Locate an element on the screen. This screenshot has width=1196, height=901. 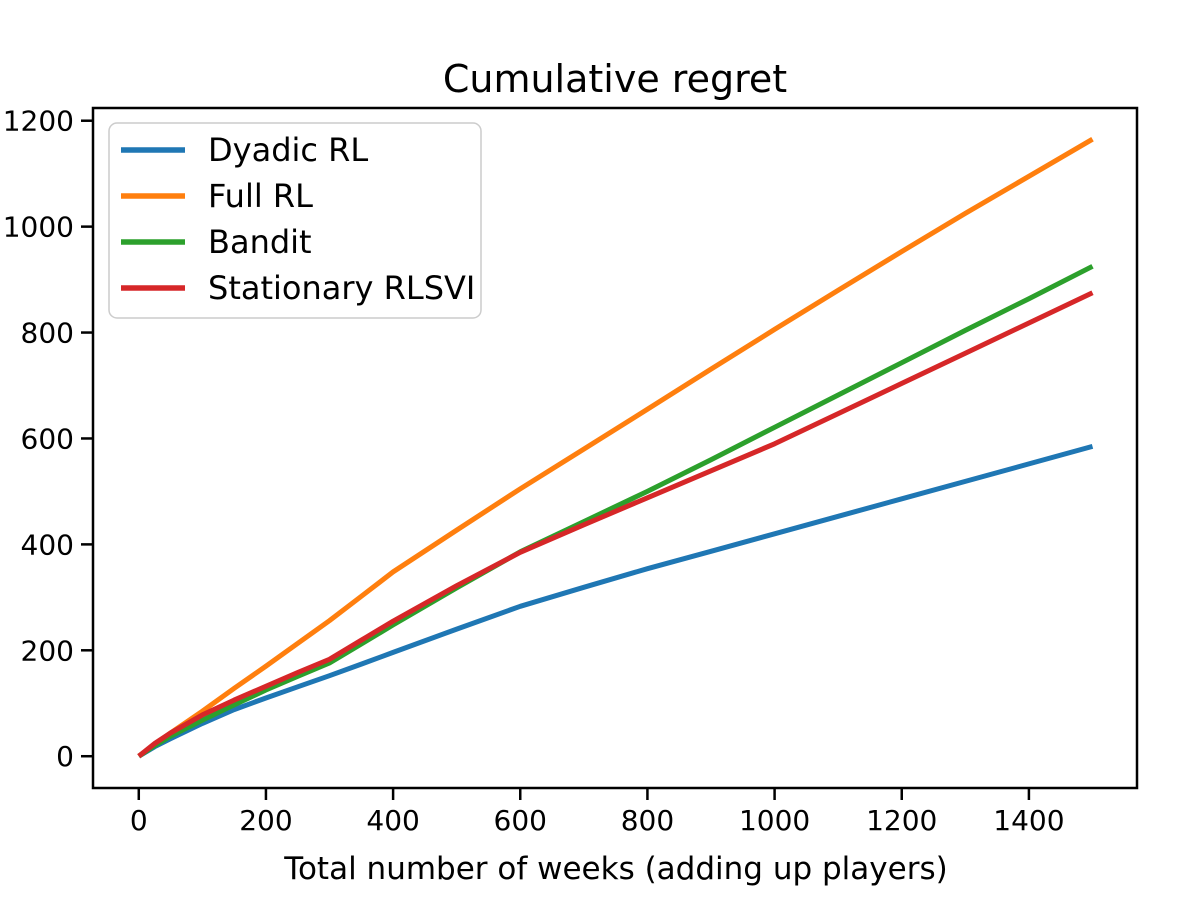
legend: Dyadic RL Full RL Bandit Stationary RLSVI is located at coordinates (295, 220).